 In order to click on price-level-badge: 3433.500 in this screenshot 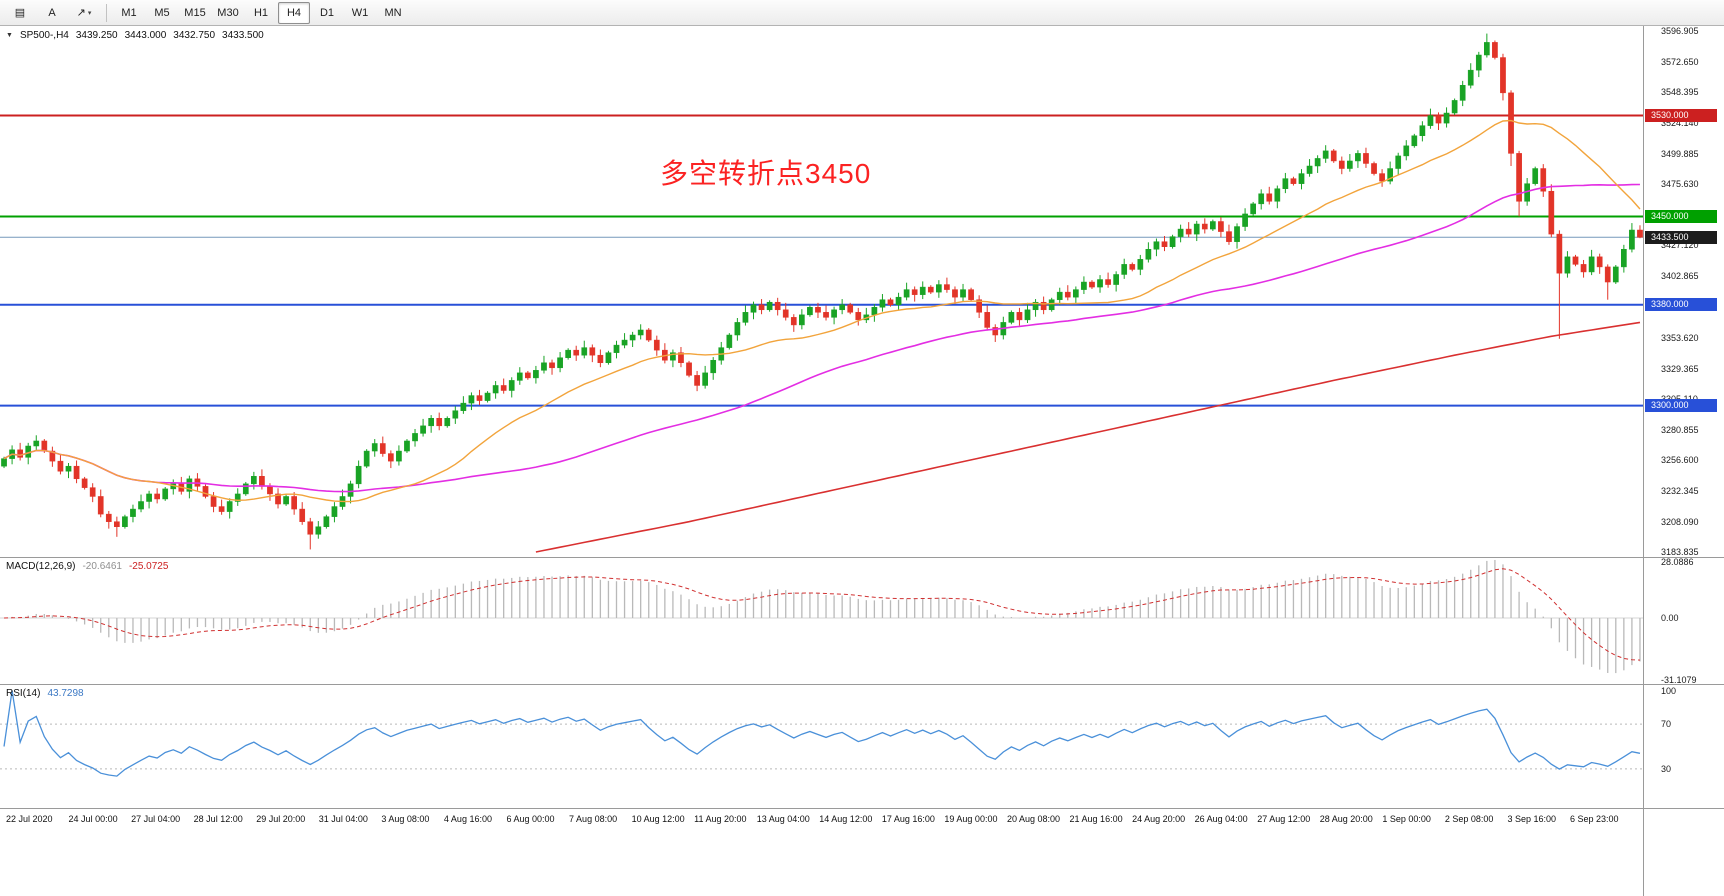, I will do `click(1681, 237)`.